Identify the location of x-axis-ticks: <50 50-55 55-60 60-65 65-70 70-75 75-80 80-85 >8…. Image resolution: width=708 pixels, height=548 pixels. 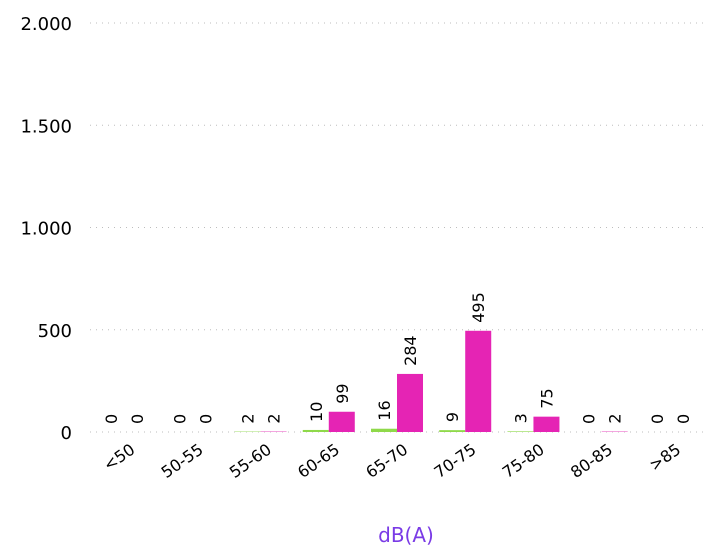
(392, 461).